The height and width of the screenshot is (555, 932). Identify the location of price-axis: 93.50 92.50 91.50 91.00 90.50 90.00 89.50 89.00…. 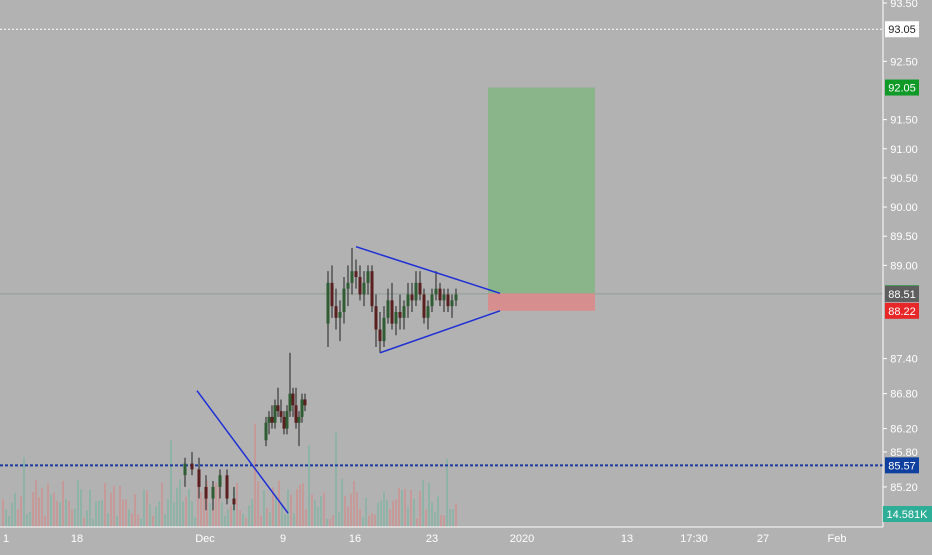
(907, 275).